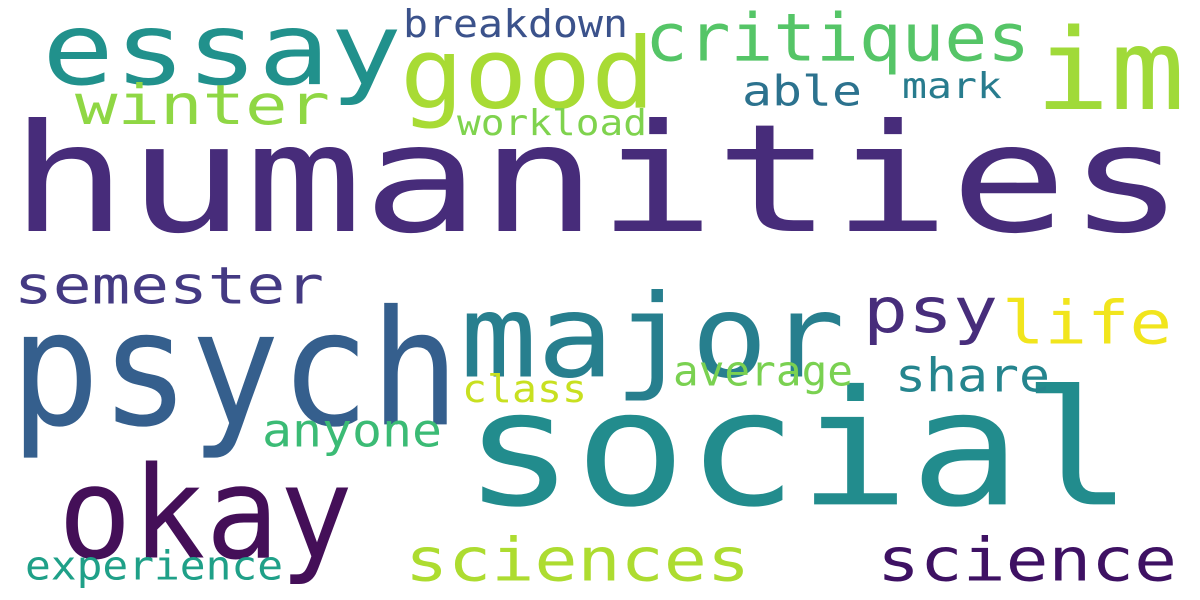 The height and width of the screenshot is (600, 1200). Describe the element at coordinates (202, 105) in the screenshot. I see `word-winter: winter` at that location.